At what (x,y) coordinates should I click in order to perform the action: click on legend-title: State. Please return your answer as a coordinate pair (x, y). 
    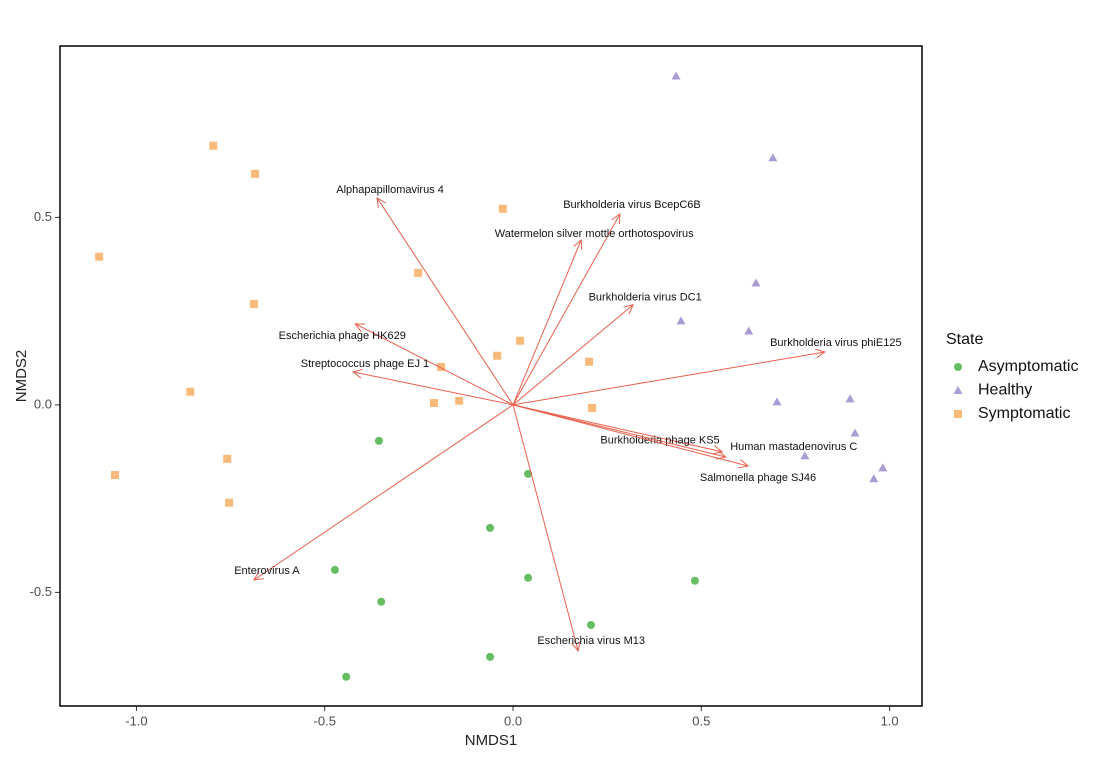
    Looking at the image, I should click on (964, 339).